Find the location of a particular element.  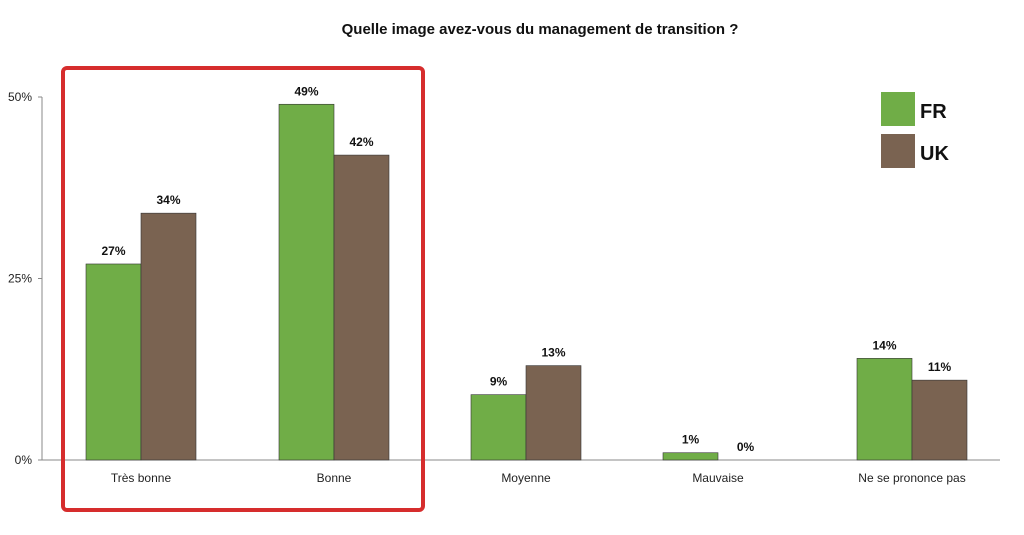

data-label: 34% is located at coordinates (168, 200).